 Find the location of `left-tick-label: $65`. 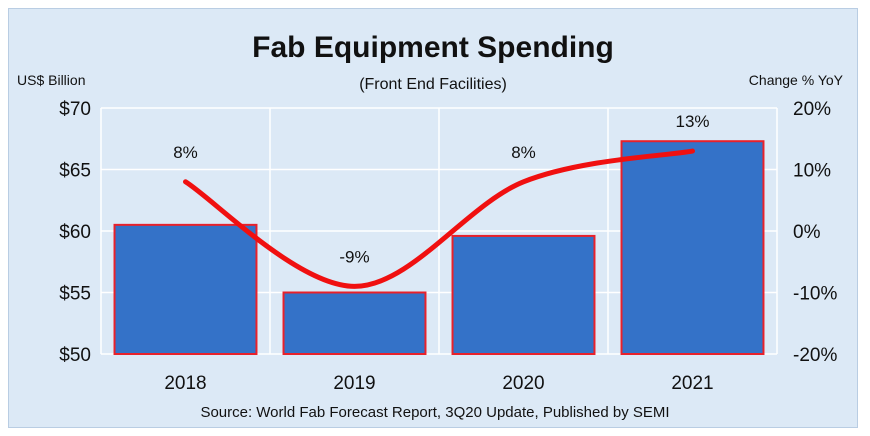

left-tick-label: $65 is located at coordinates (75, 171).